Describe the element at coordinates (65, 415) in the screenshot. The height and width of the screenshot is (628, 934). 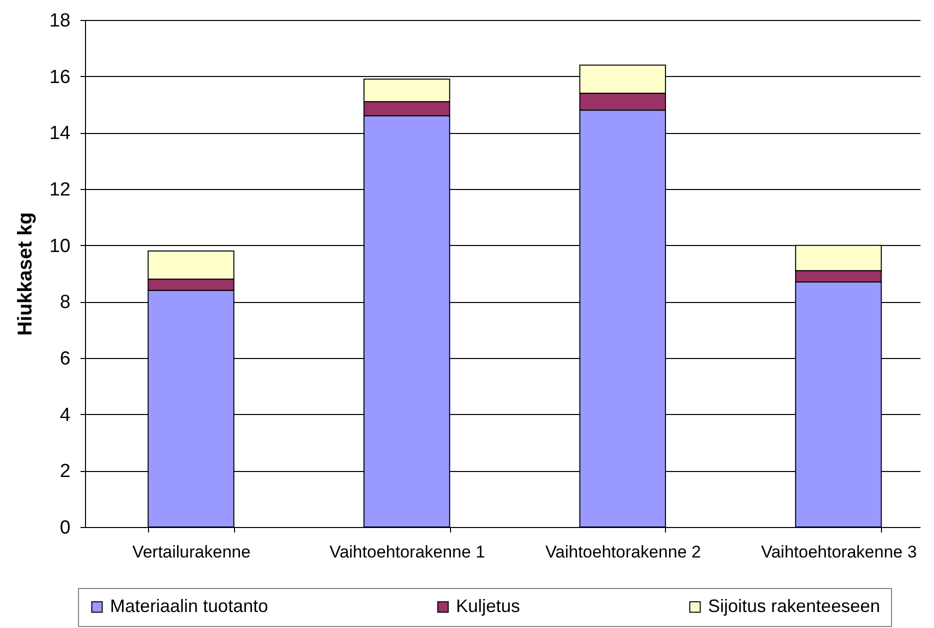
I see `y-tick-label: 4` at that location.